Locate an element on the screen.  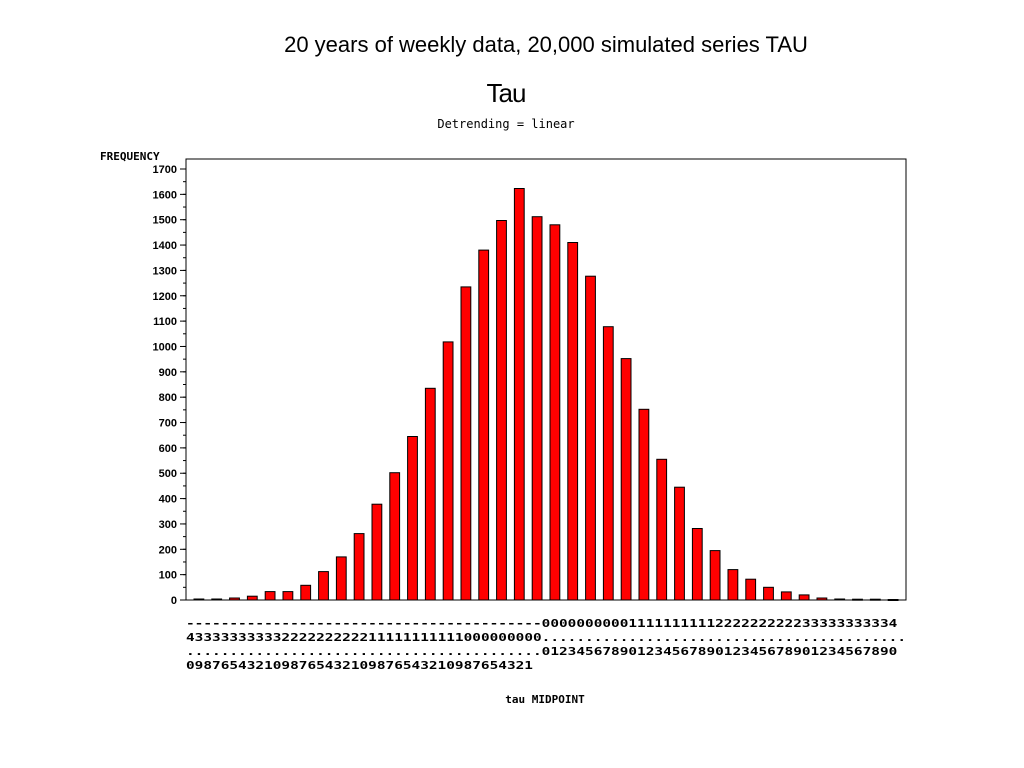
y-tick-label: 100 is located at coordinates (168, 576).